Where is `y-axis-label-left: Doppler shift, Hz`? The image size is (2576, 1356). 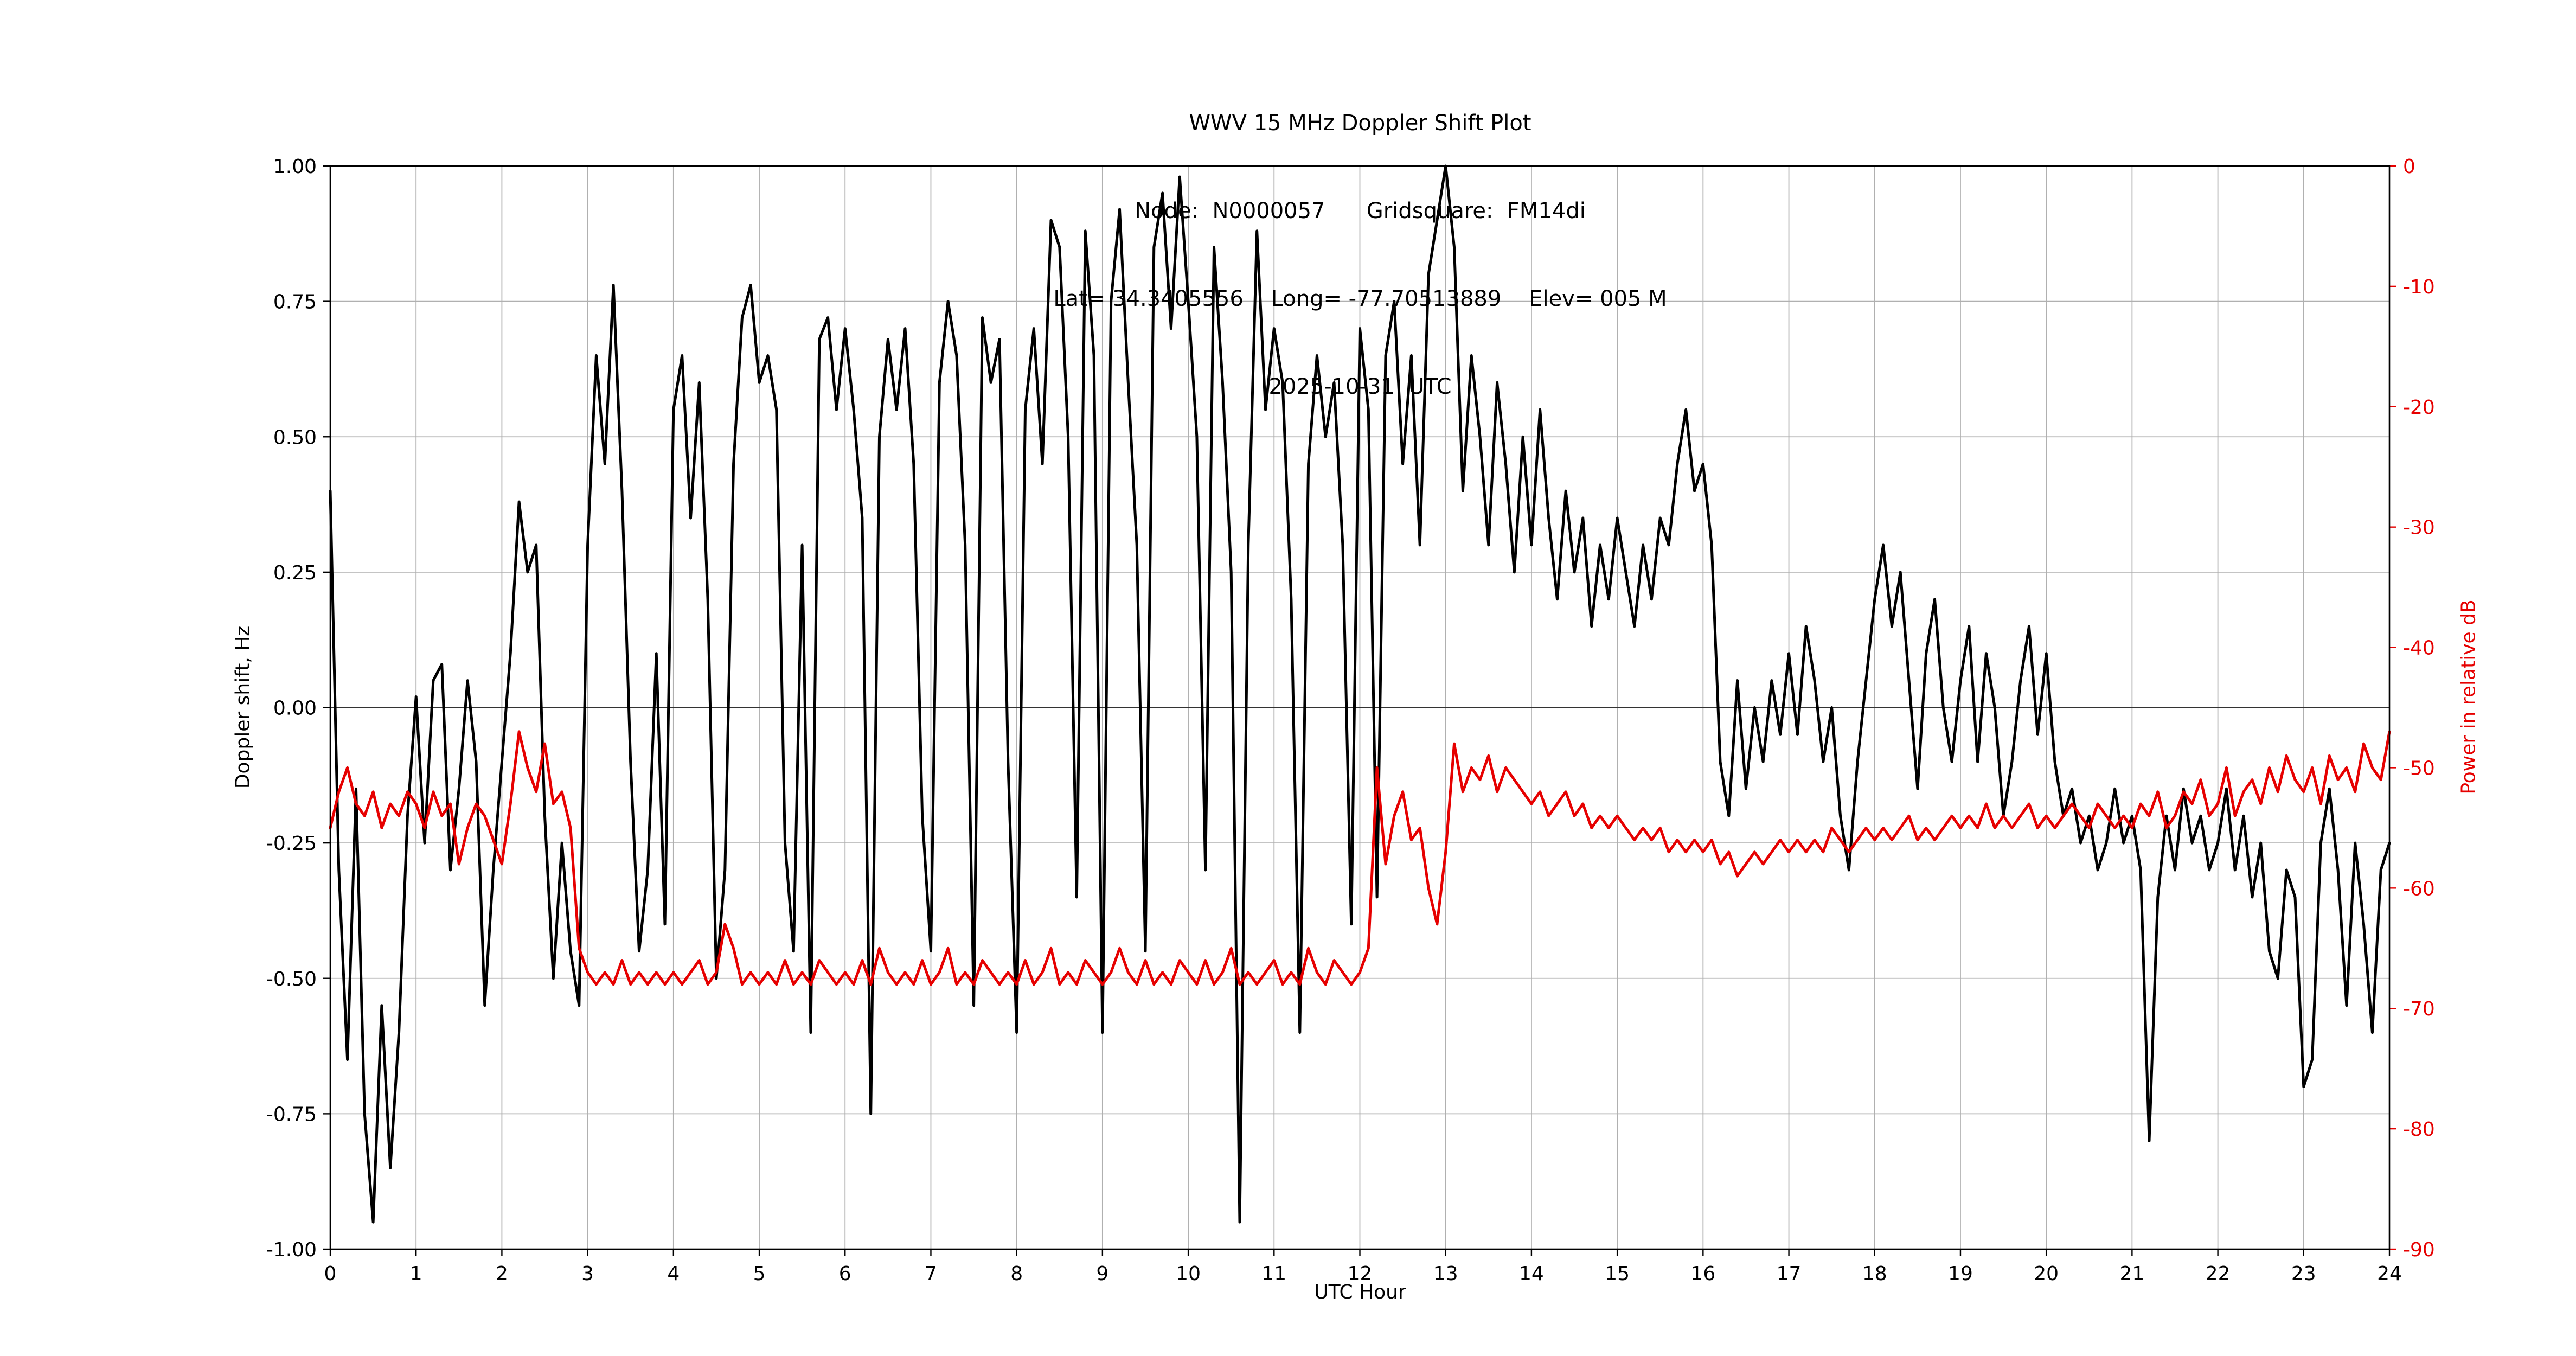 y-axis-label-left: Doppler shift, Hz is located at coordinates (243, 707).